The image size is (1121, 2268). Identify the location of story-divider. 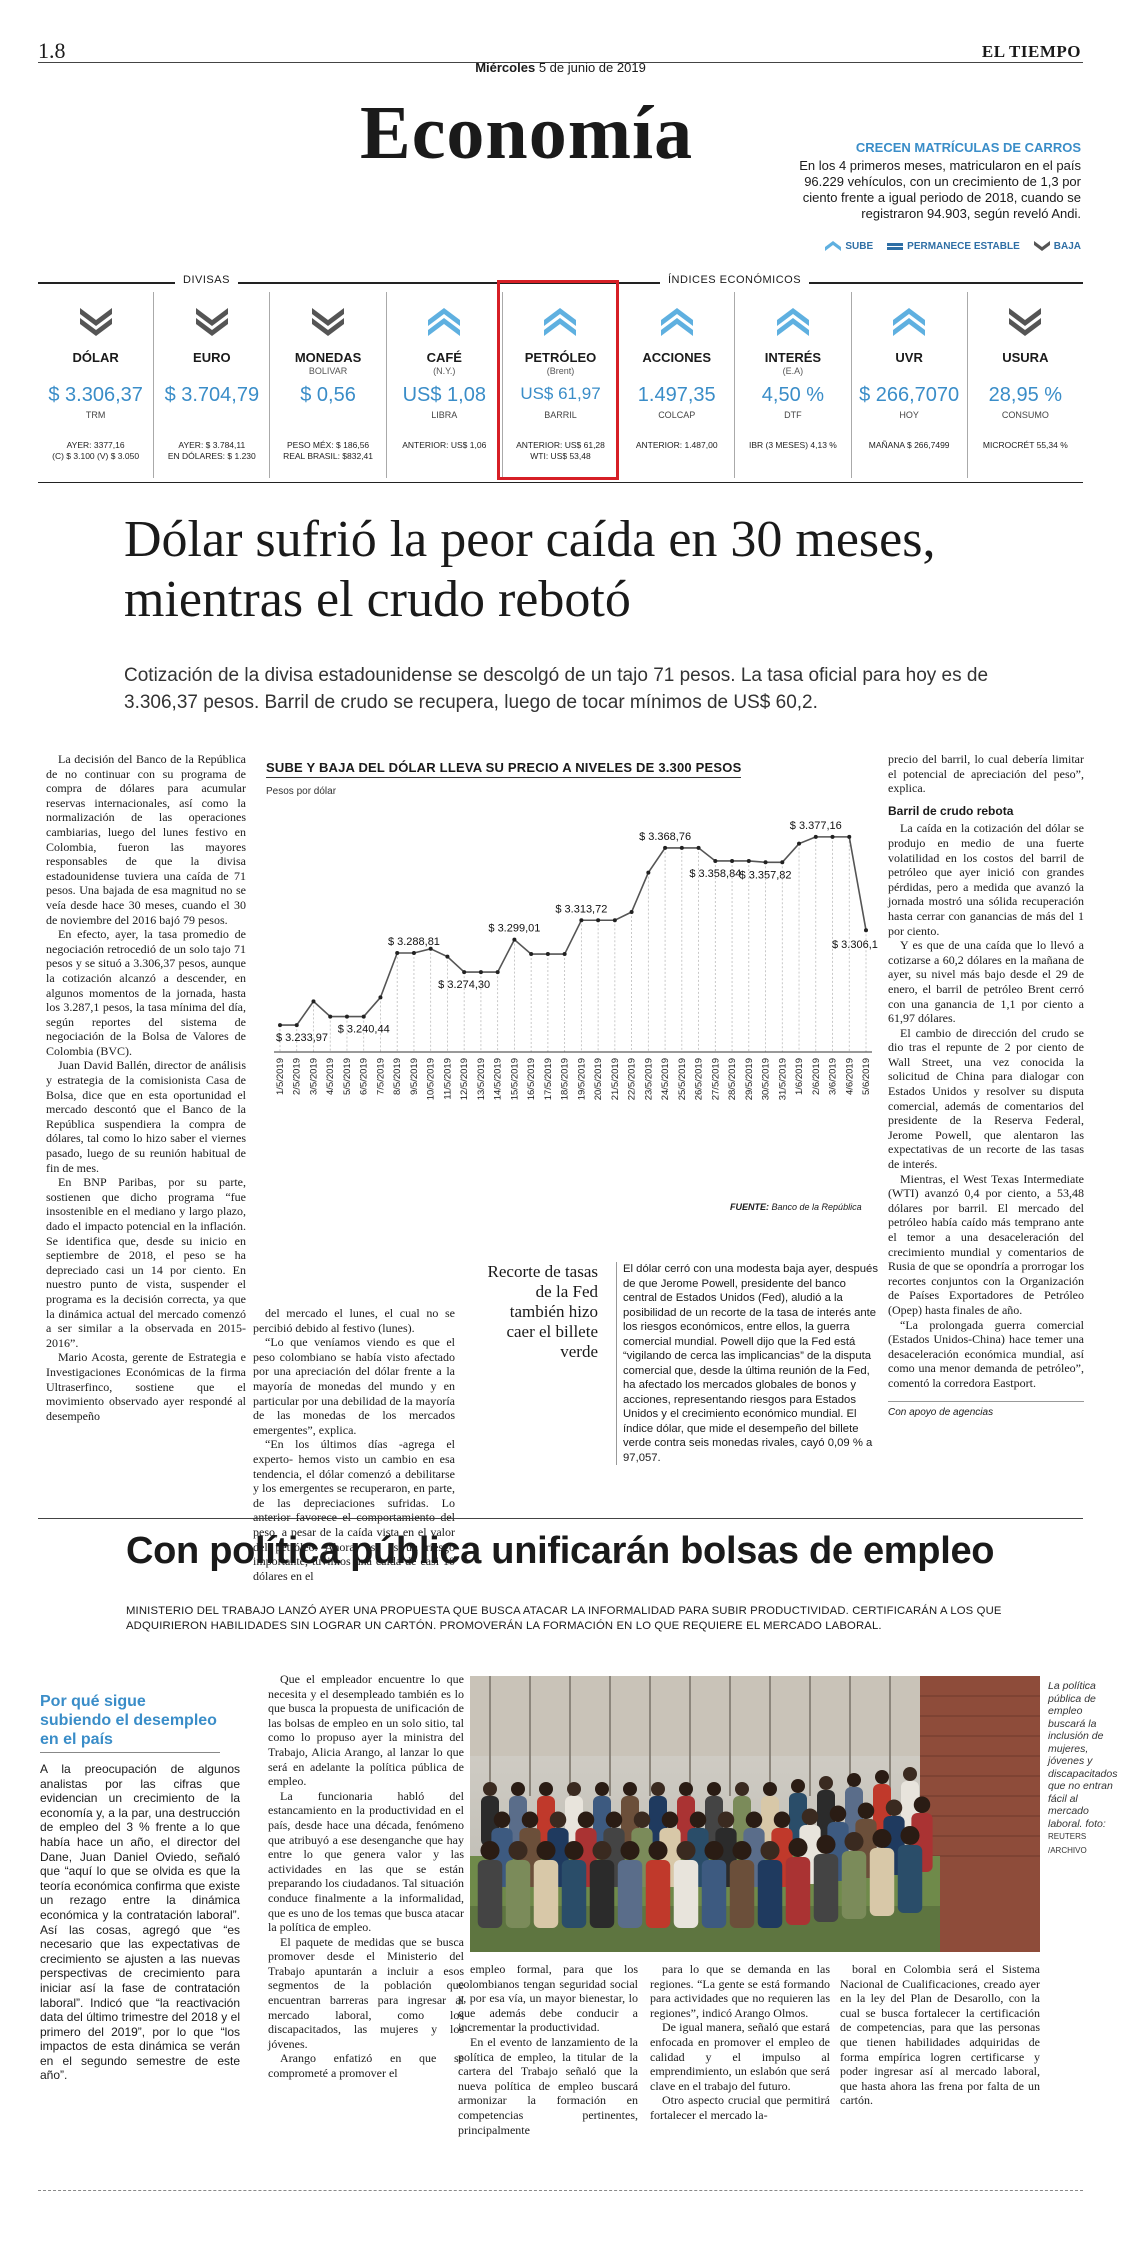
(560, 1518).